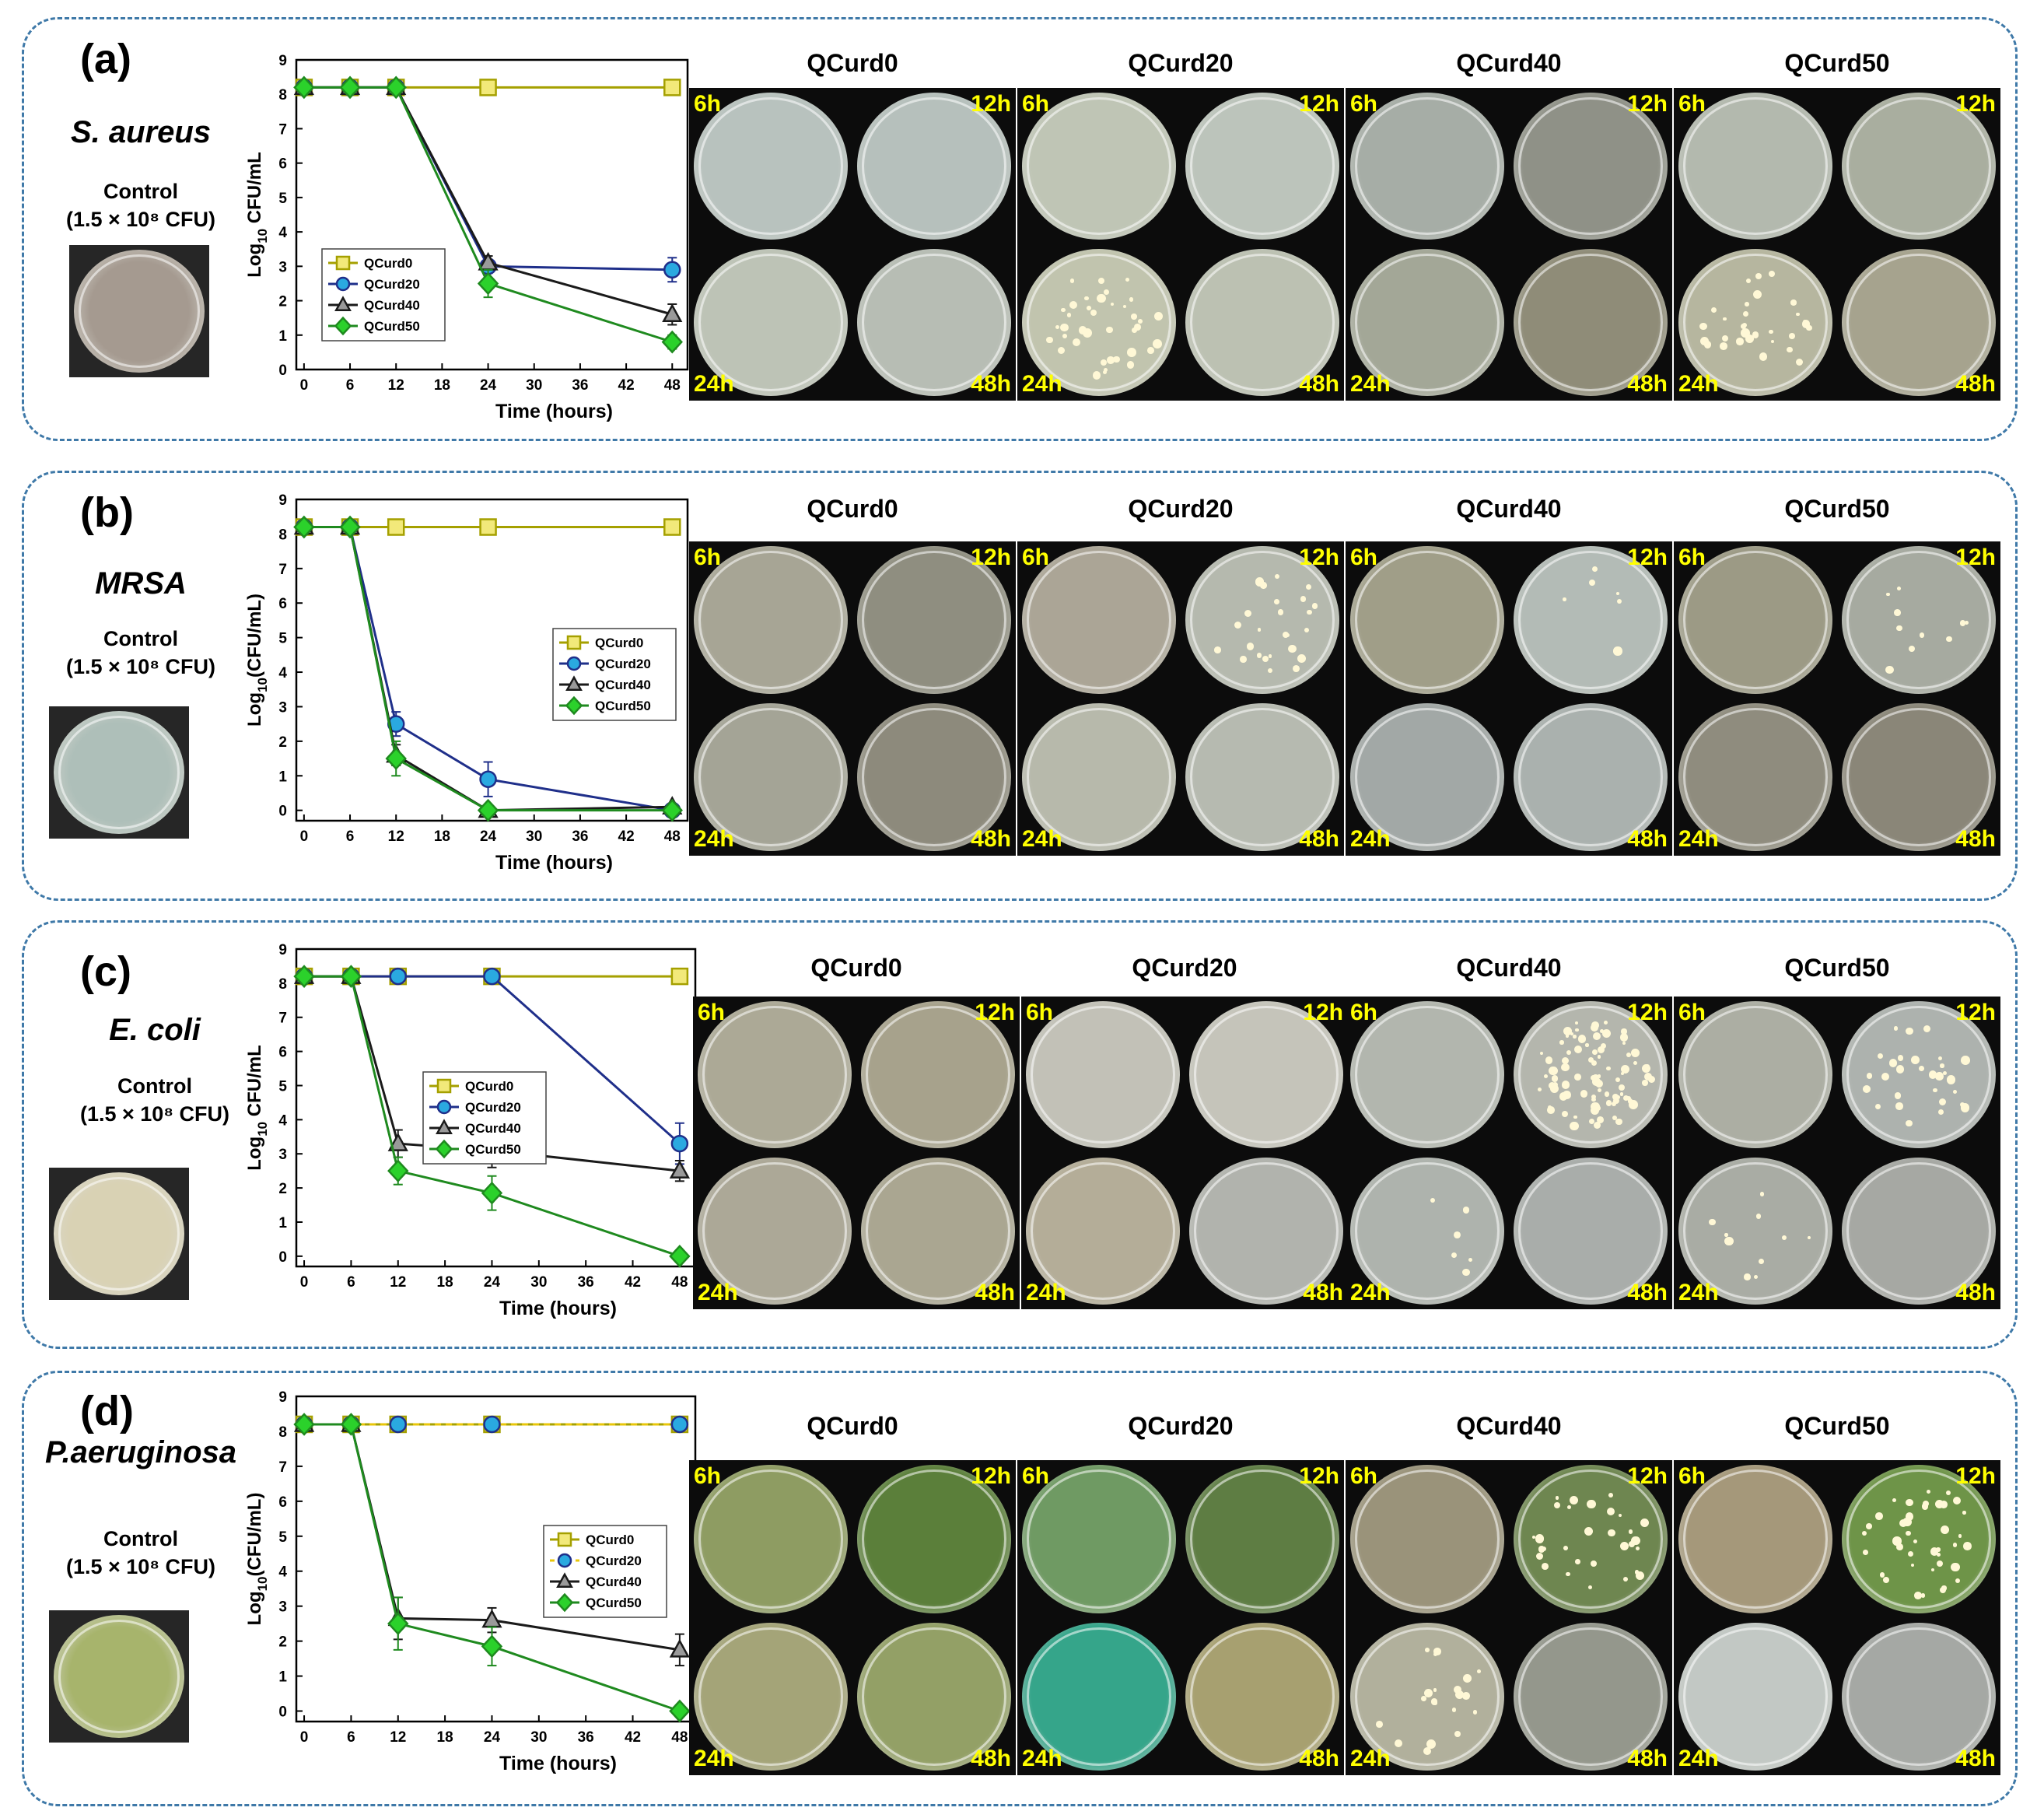 This screenshot has height=1818, width=2044. Describe the element at coordinates (488, 668) in the screenshot. I see `series-qcurd50` at that location.